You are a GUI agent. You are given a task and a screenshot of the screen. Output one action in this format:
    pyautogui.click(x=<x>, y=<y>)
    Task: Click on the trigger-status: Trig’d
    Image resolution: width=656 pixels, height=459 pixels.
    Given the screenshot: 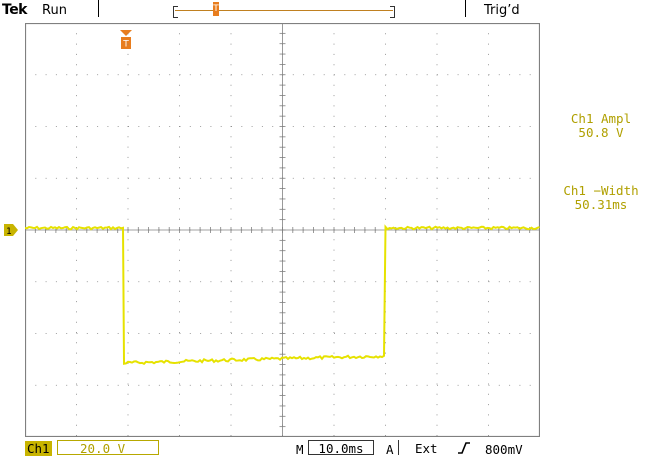 What is the action you would take?
    pyautogui.click(x=502, y=10)
    